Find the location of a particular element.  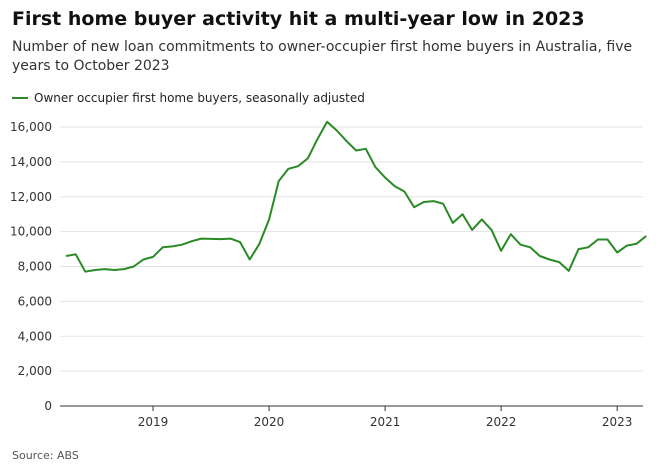

x-tick-label: 2023 is located at coordinates (617, 422).